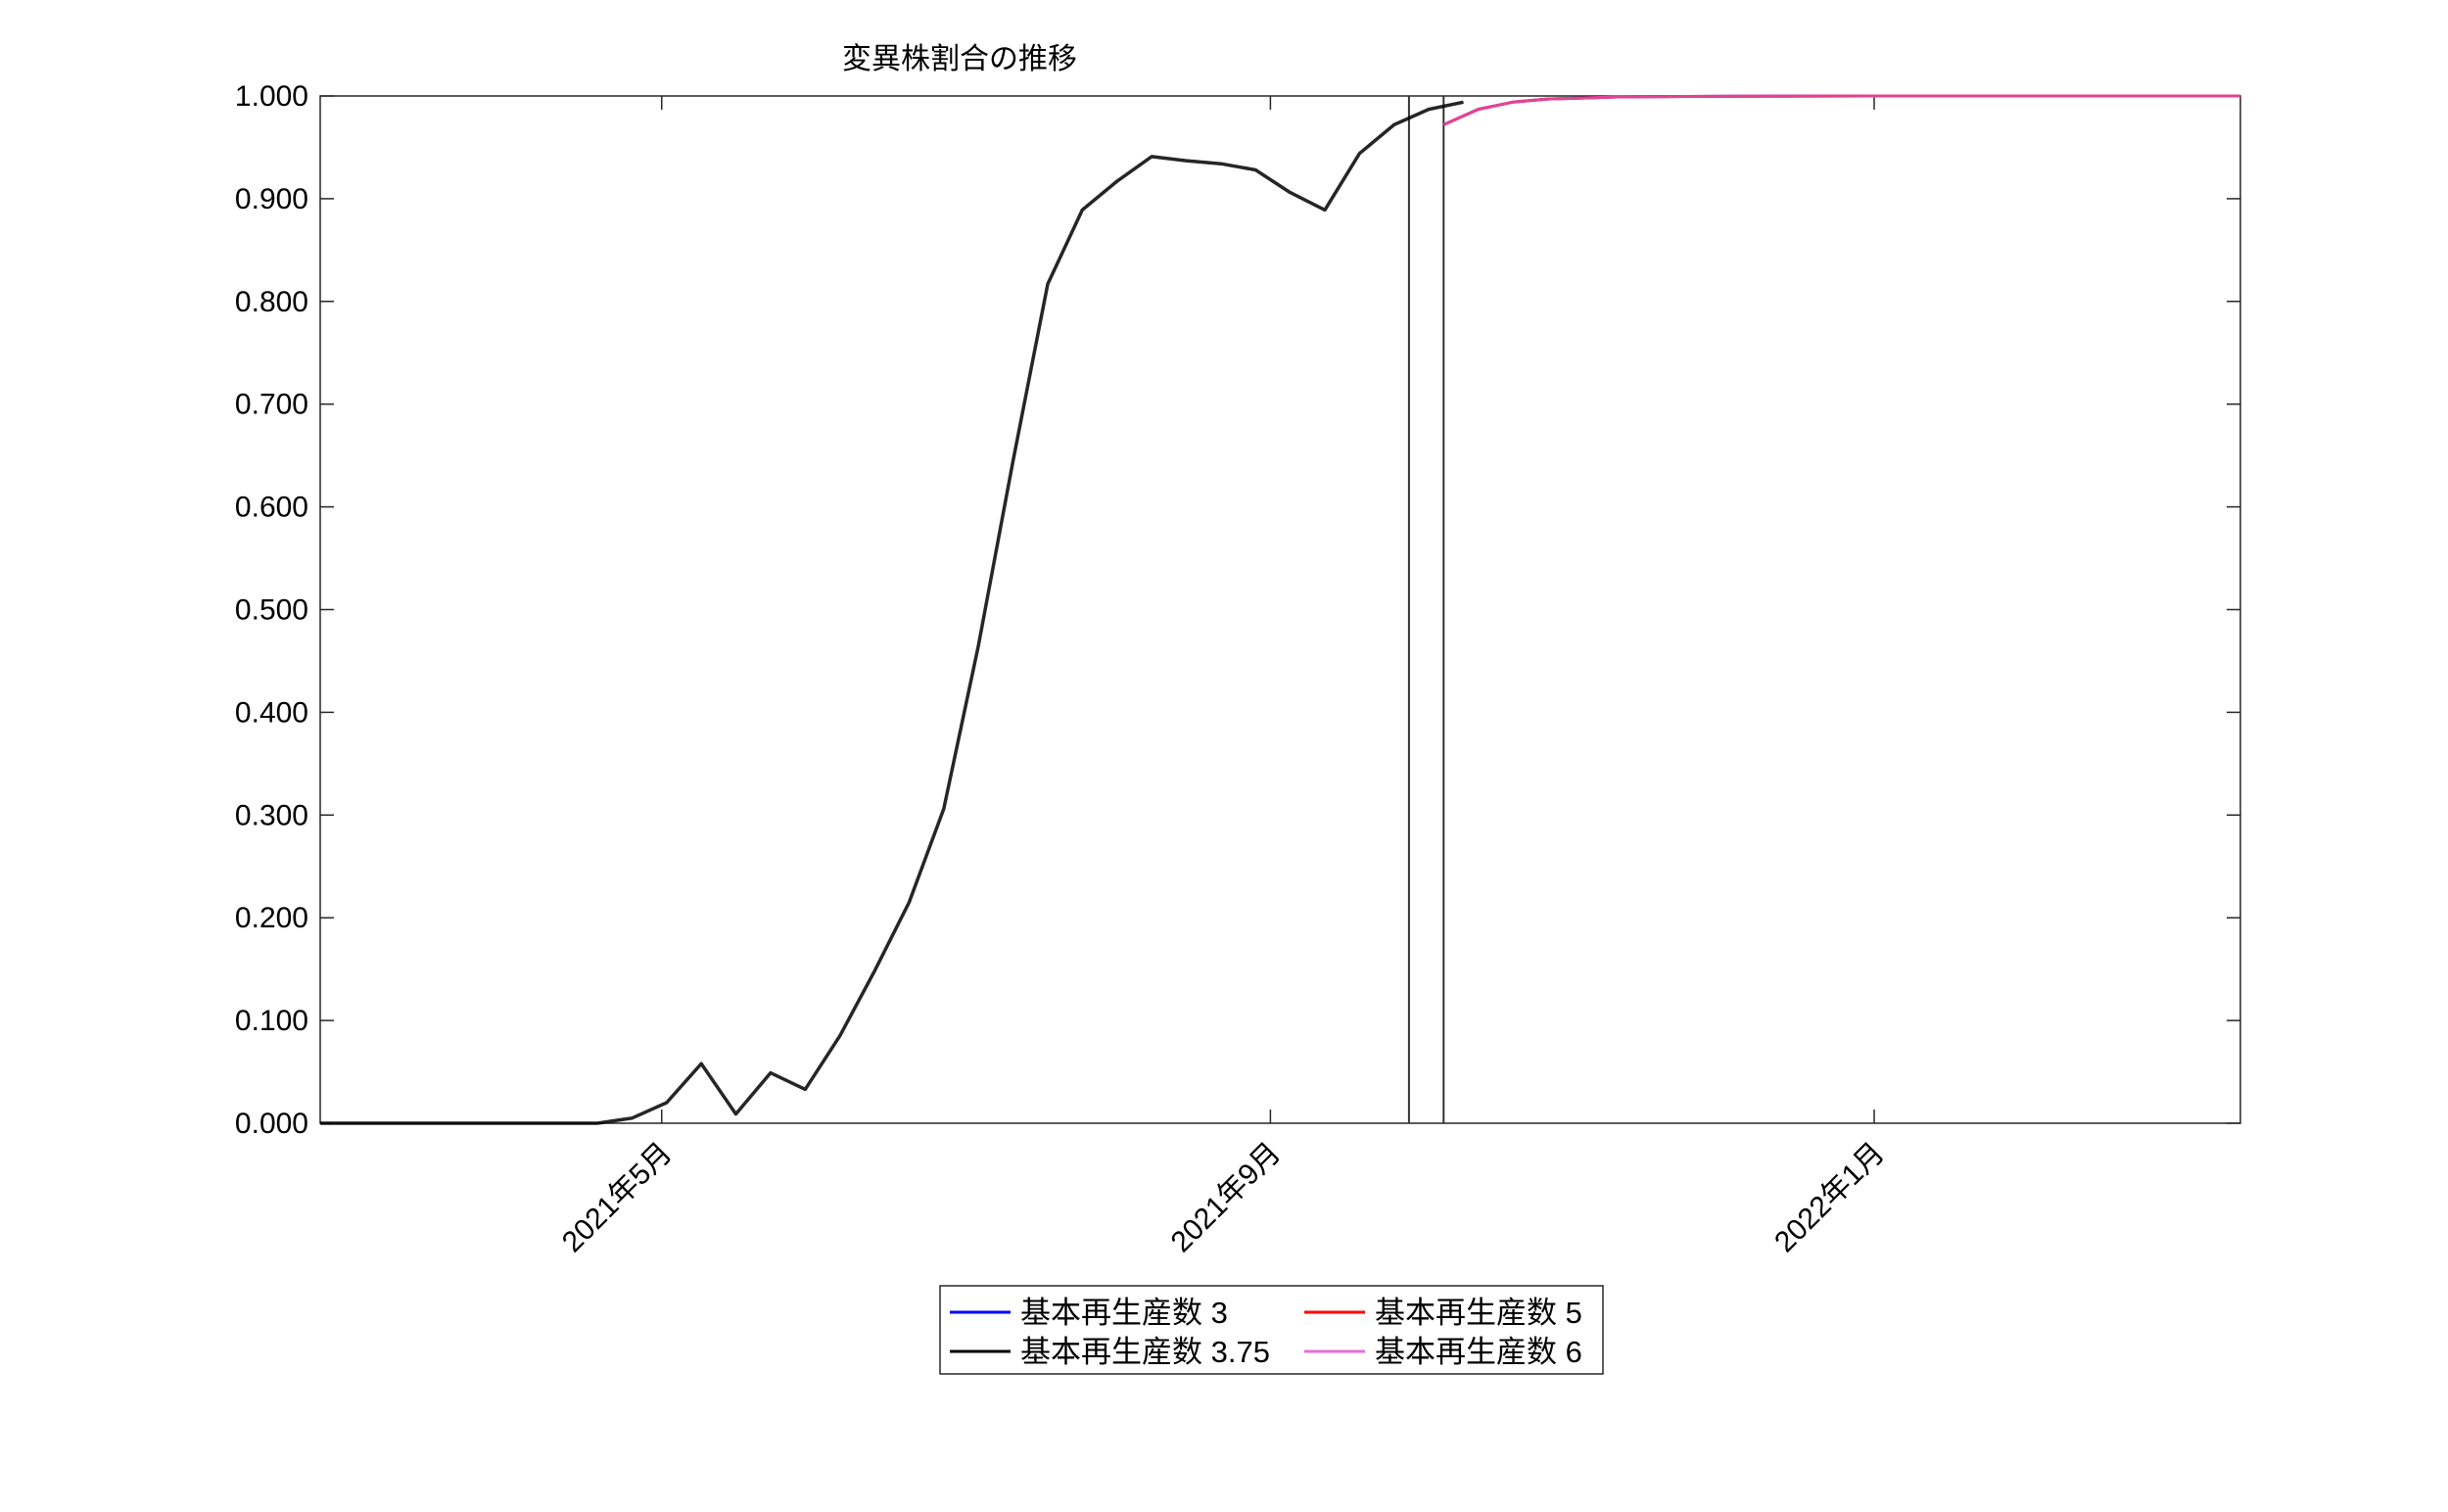  What do you see at coordinates (271, 508) in the screenshot?
I see `y-tick-label: 0.600` at bounding box center [271, 508].